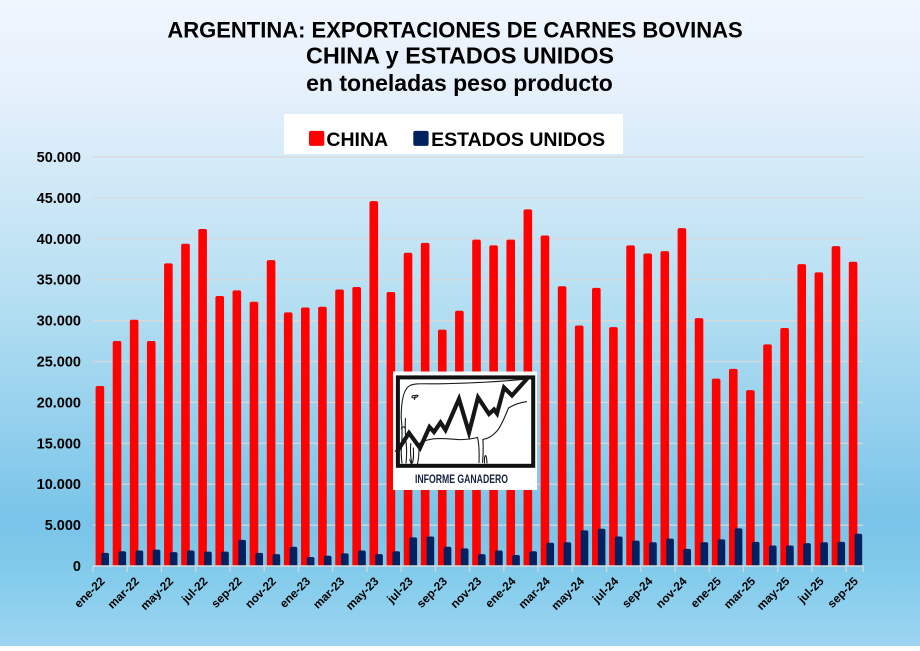  What do you see at coordinates (63, 526) in the screenshot?
I see `svg-text: 5.000` at bounding box center [63, 526].